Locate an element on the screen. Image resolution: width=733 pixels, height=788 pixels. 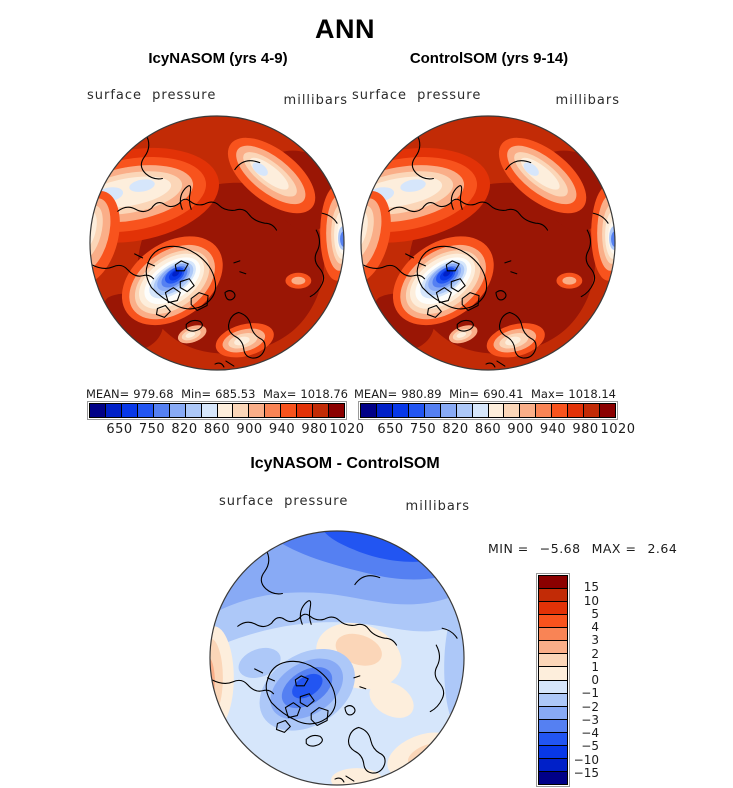
max-label: MAX = is located at coordinates (614, 548).